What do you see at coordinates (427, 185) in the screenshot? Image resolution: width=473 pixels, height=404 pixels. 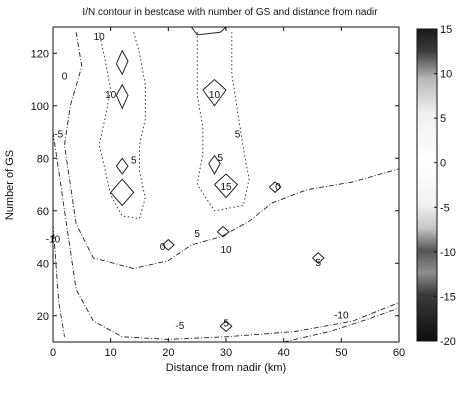 I see `colorbar` at bounding box center [427, 185].